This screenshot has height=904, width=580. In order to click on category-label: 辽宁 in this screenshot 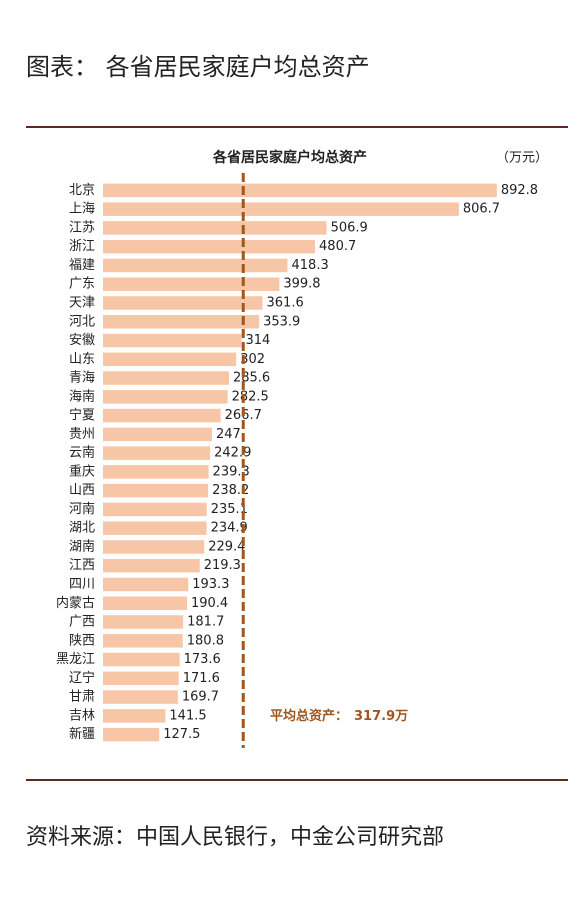, I will do `click(82, 678)`.